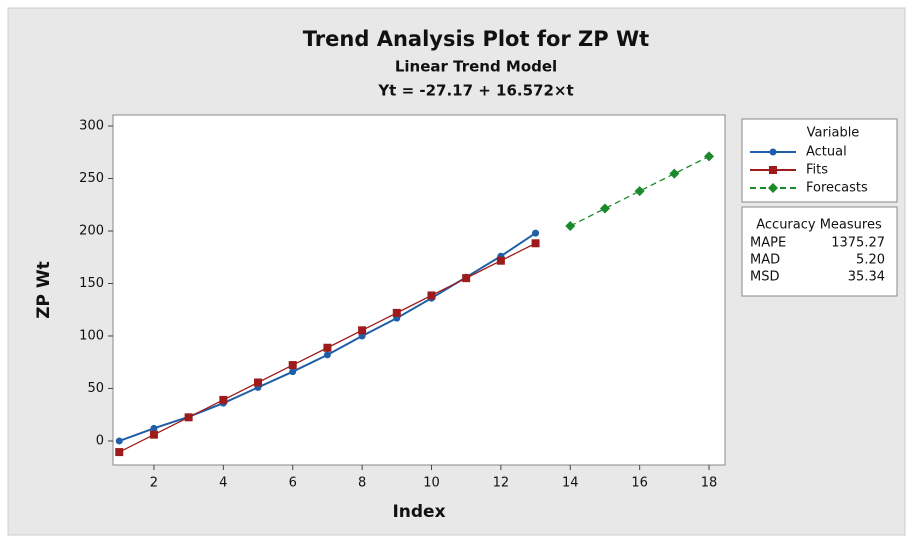 This screenshot has width=914, height=543. What do you see at coordinates (764, 277) in the screenshot?
I see `accuracy-name: MSD` at bounding box center [764, 277].